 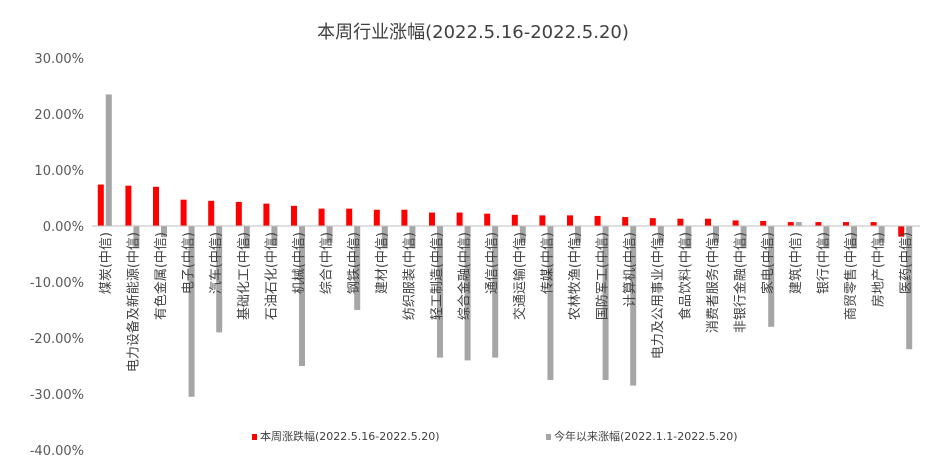 I want to click on category-label: 交通运输(中信), so click(x=520, y=276).